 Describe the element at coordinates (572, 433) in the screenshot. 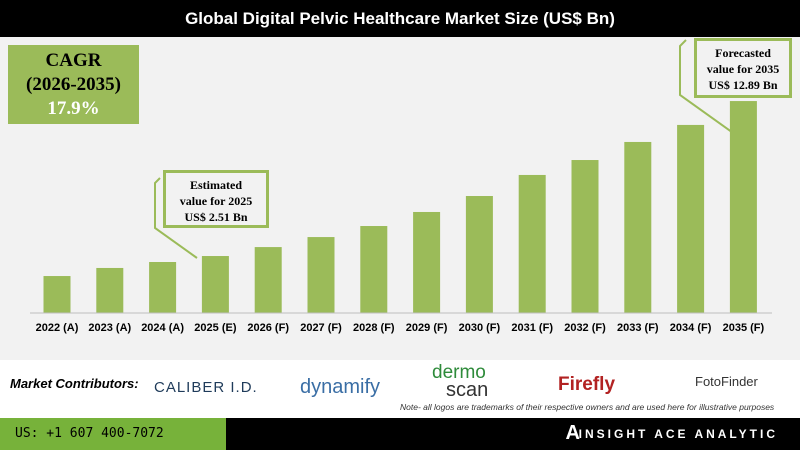

I see `brand-logo-icon: A` at that location.